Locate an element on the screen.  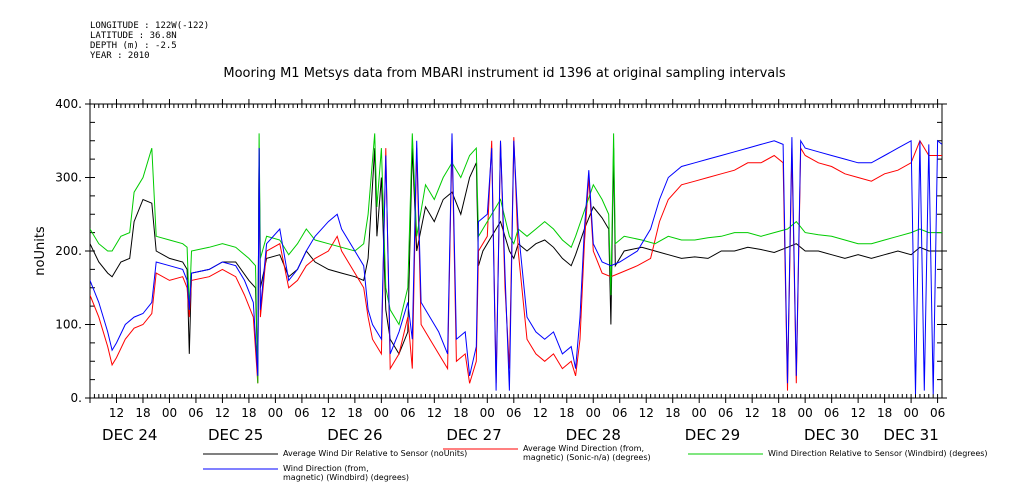
x-day-label: DEC 26 is located at coordinates (354, 435).